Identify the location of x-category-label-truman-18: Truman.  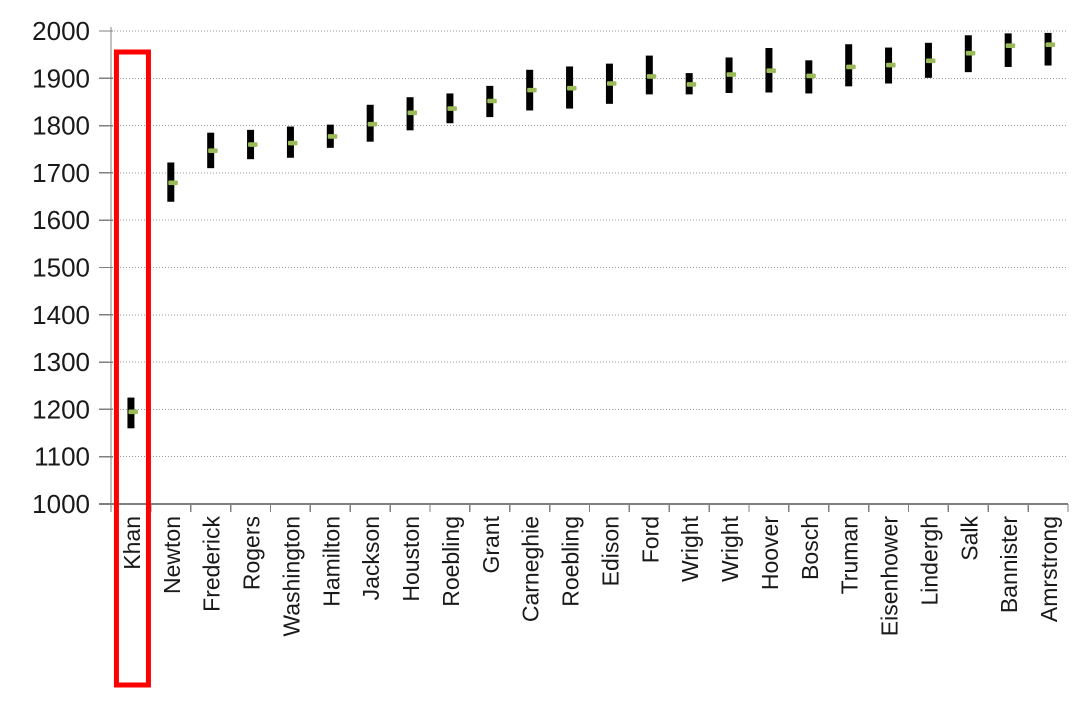
(850, 555).